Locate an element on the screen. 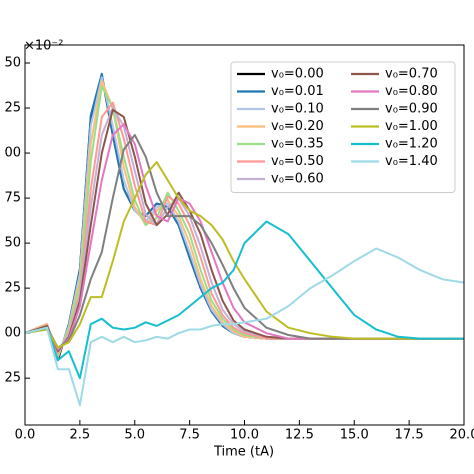 This screenshot has width=474, height=474. legend-label: v₀=1.40 is located at coordinates (411, 161).